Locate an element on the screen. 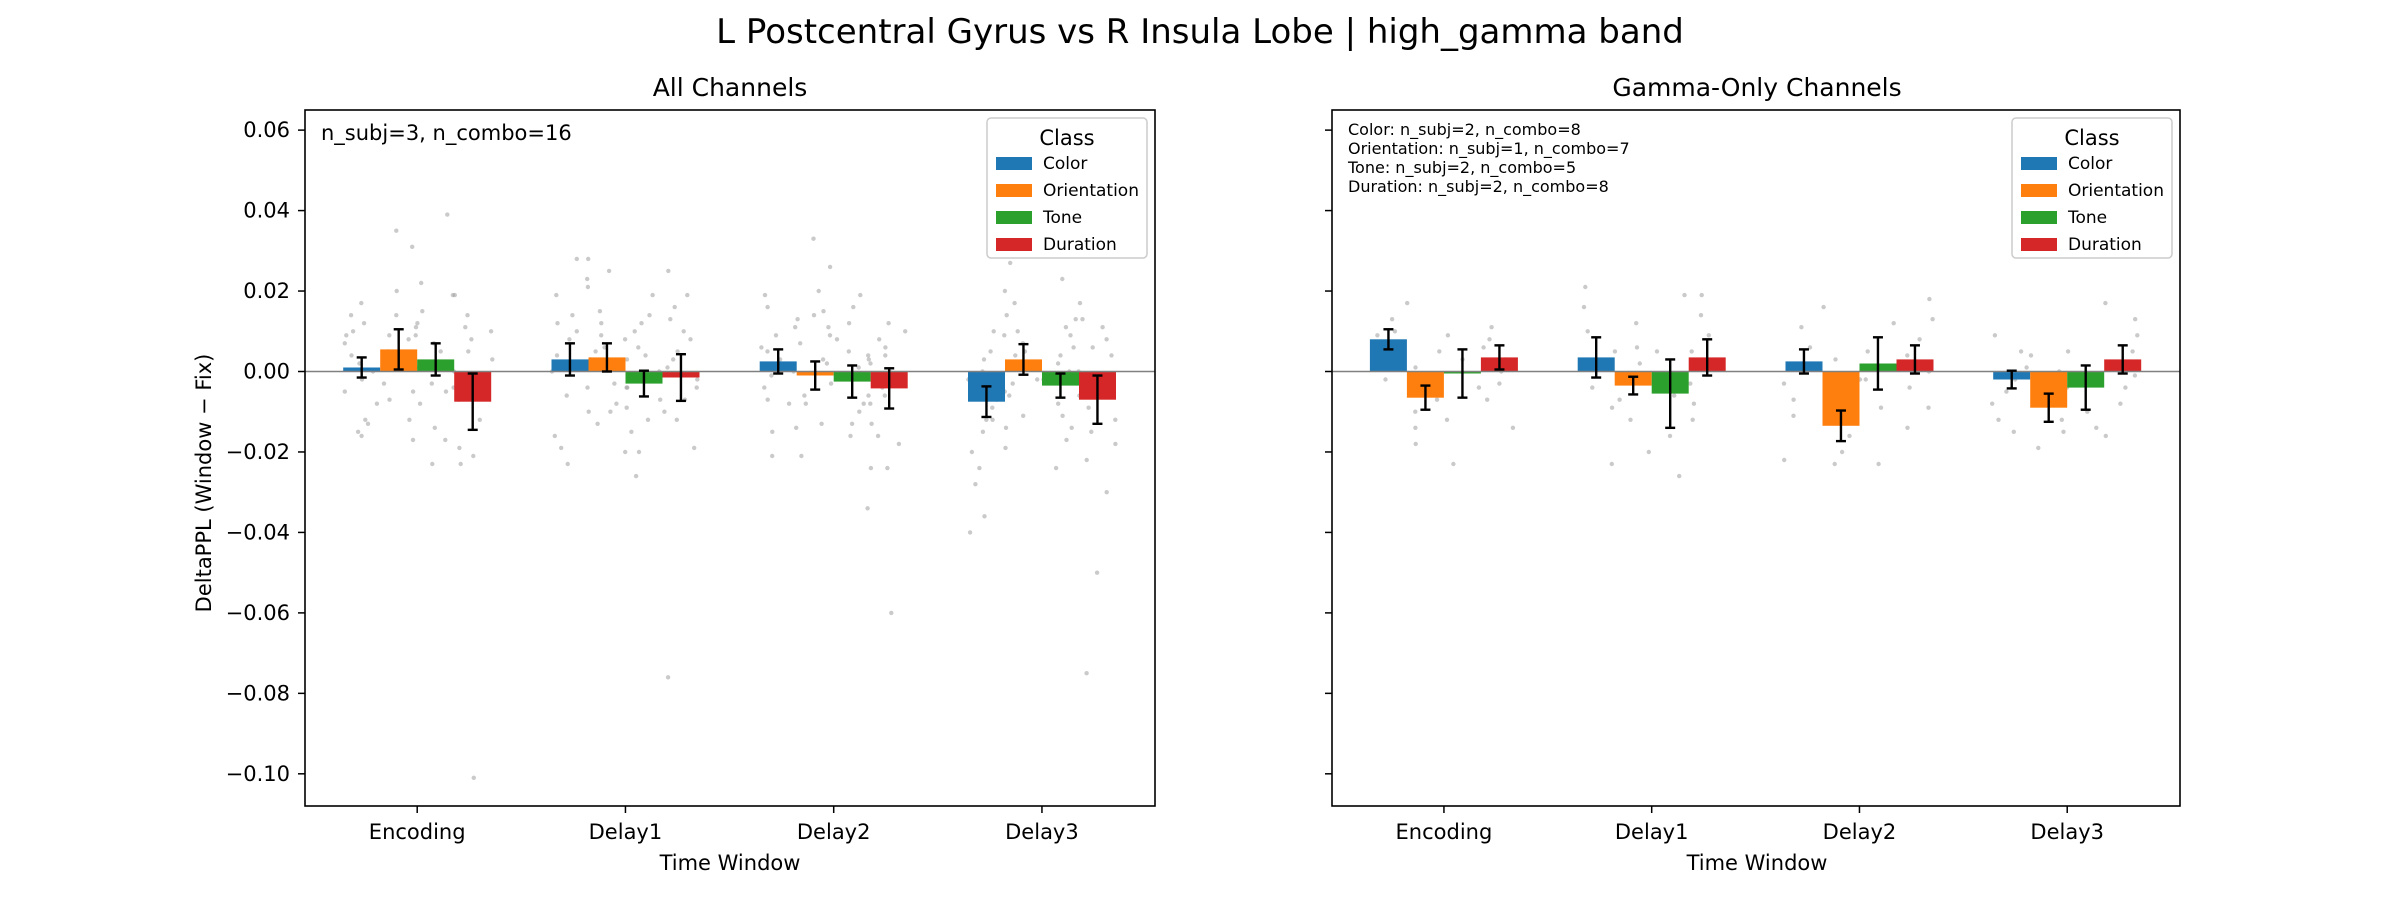 The height and width of the screenshot is (900, 2400). legend-label: Duration is located at coordinates (1080, 245).